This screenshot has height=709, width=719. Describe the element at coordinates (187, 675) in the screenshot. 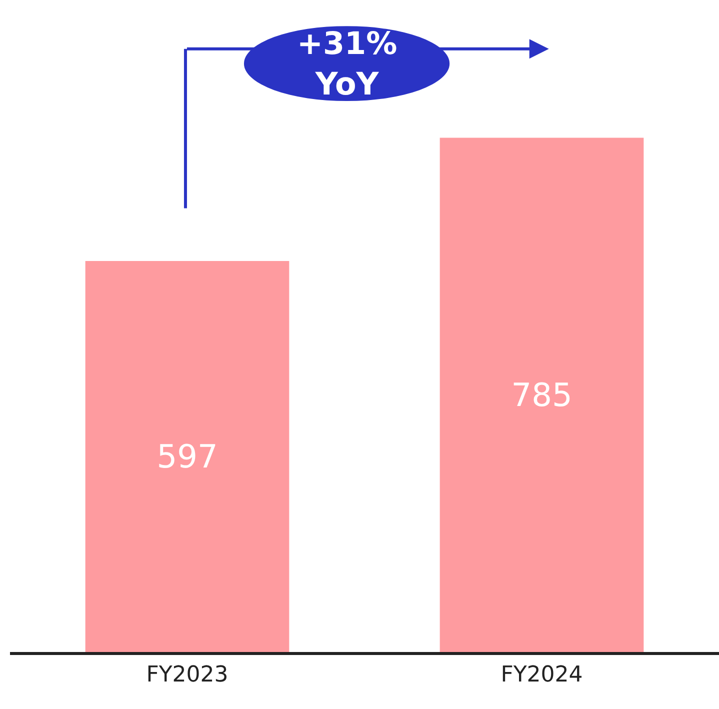

I see `x-tick-label: FY2023` at that location.